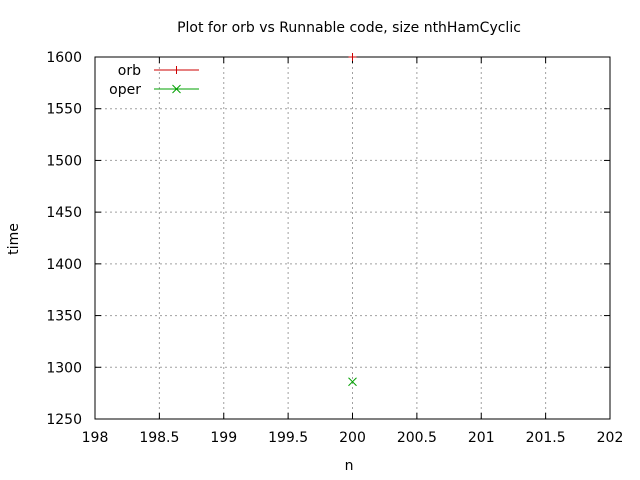  Describe the element at coordinates (352, 382) in the screenshot. I see `data-point-oper` at that location.